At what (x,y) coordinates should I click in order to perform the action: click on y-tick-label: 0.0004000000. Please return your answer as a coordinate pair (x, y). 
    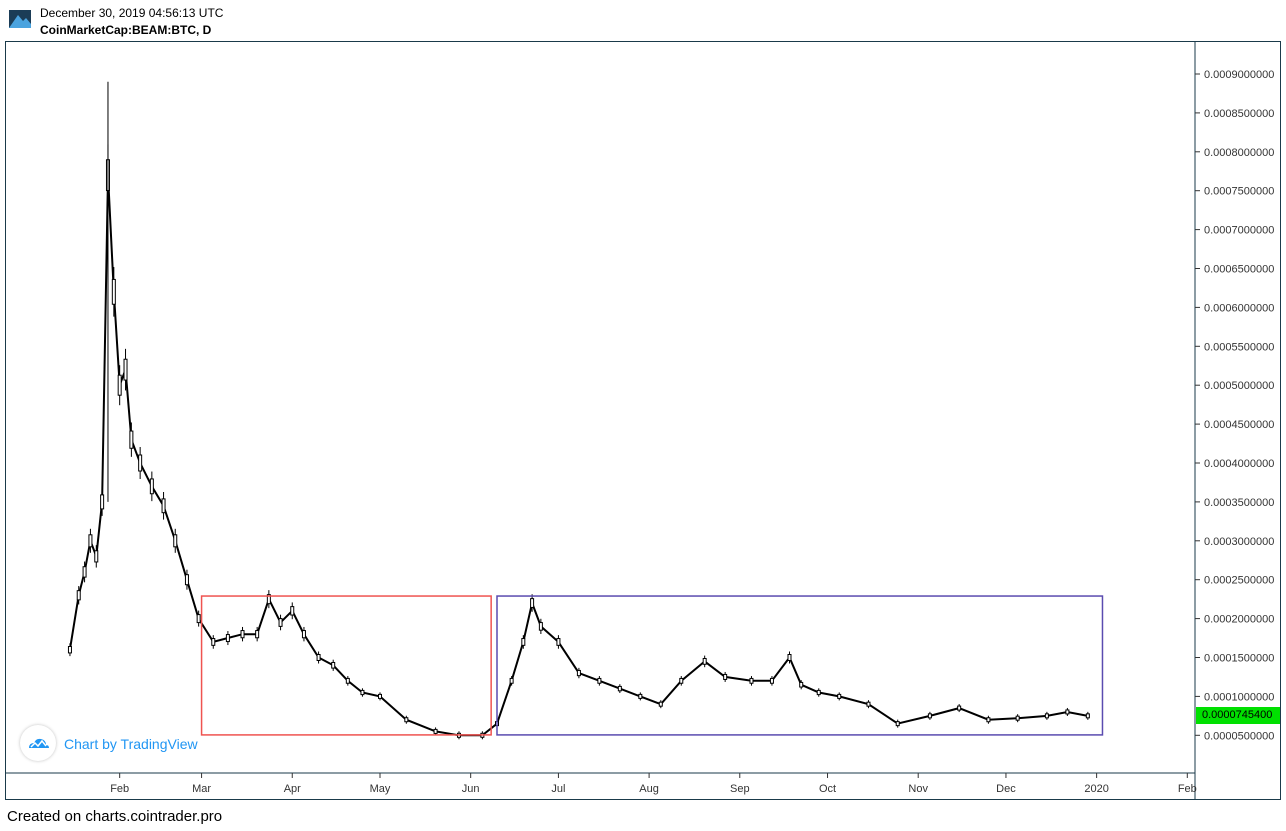
    Looking at the image, I should click on (1239, 464).